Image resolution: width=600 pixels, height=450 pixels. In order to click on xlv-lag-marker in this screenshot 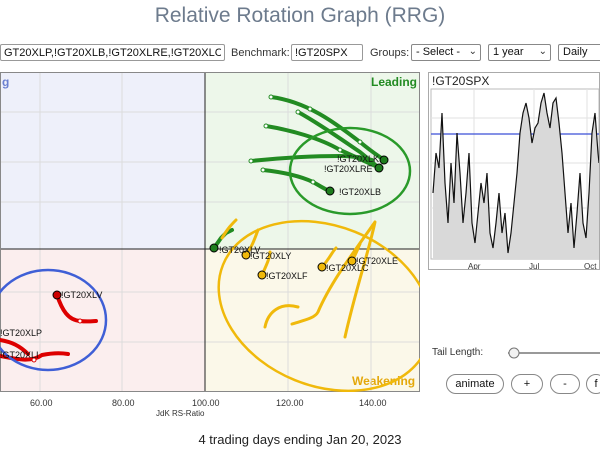, I will do `click(57, 295)`.